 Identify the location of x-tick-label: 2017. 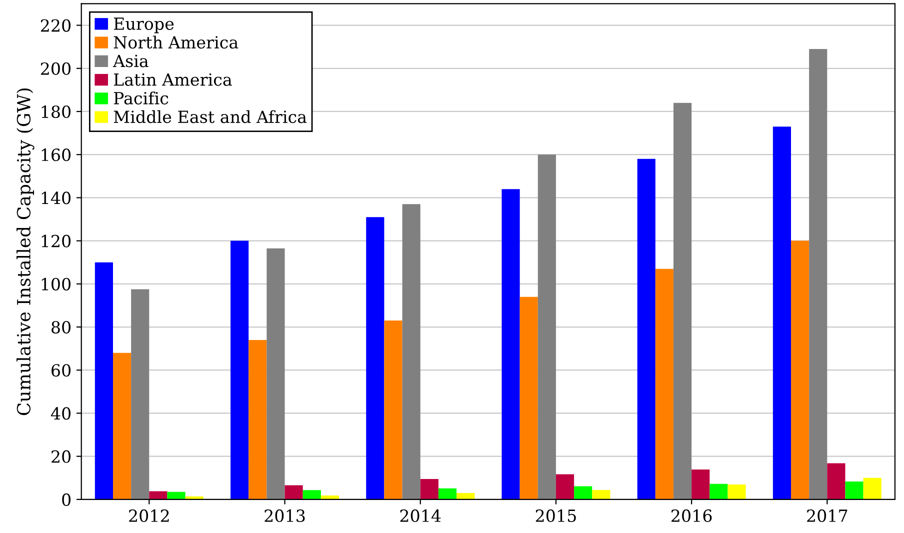
(827, 515).